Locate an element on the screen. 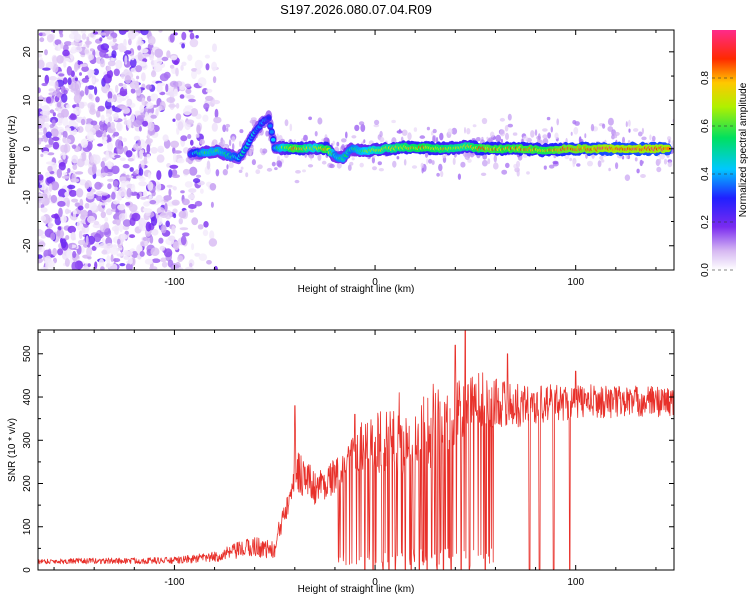 The height and width of the screenshot is (600, 750). y-tick-label: 0 is located at coordinates (27, 149).